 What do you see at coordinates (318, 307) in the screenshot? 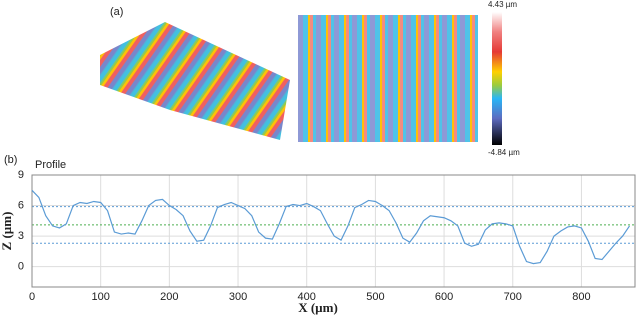
I see `x-axis-label: X (µm)` at bounding box center [318, 307].